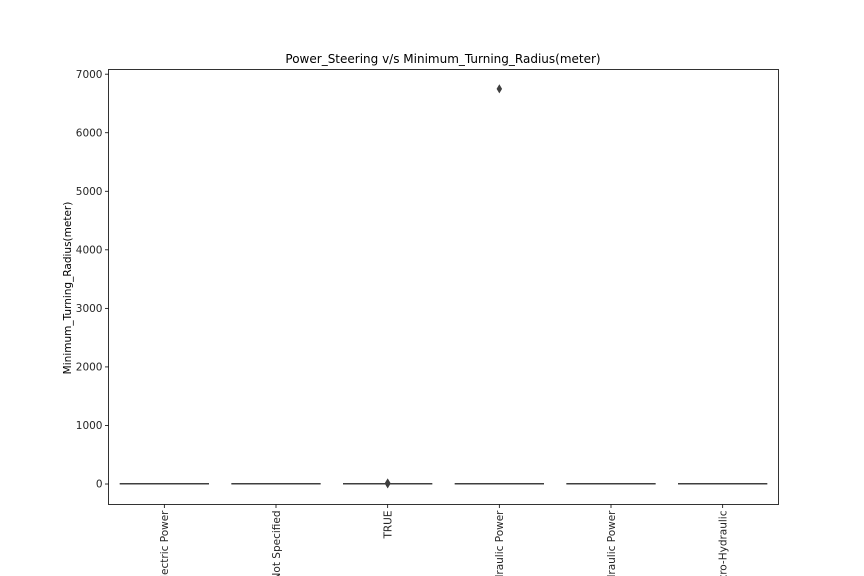  Describe the element at coordinates (68, 288) in the screenshot. I see `y-axis-label: Minimum_Turning_Radius(meter)` at that location.